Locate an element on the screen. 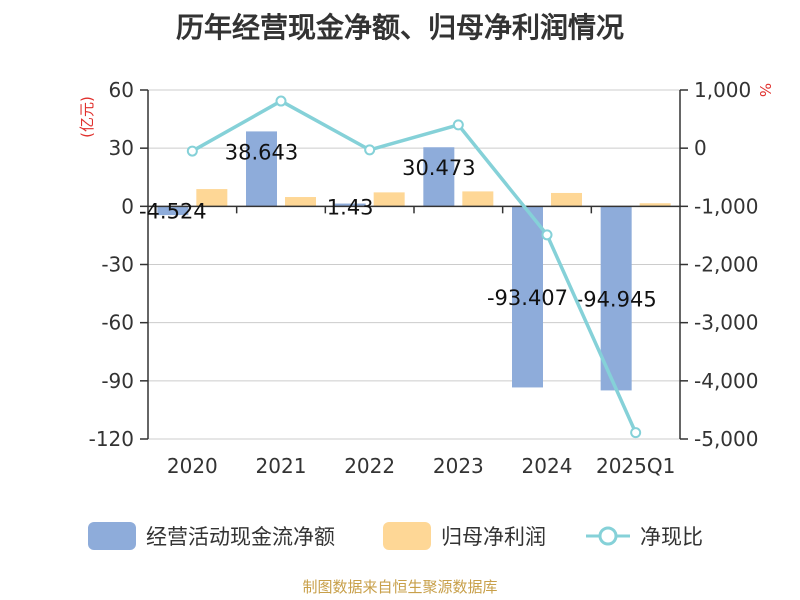 This screenshot has height=600, width=800. x-tick-label: 2025Q1 is located at coordinates (635, 466).